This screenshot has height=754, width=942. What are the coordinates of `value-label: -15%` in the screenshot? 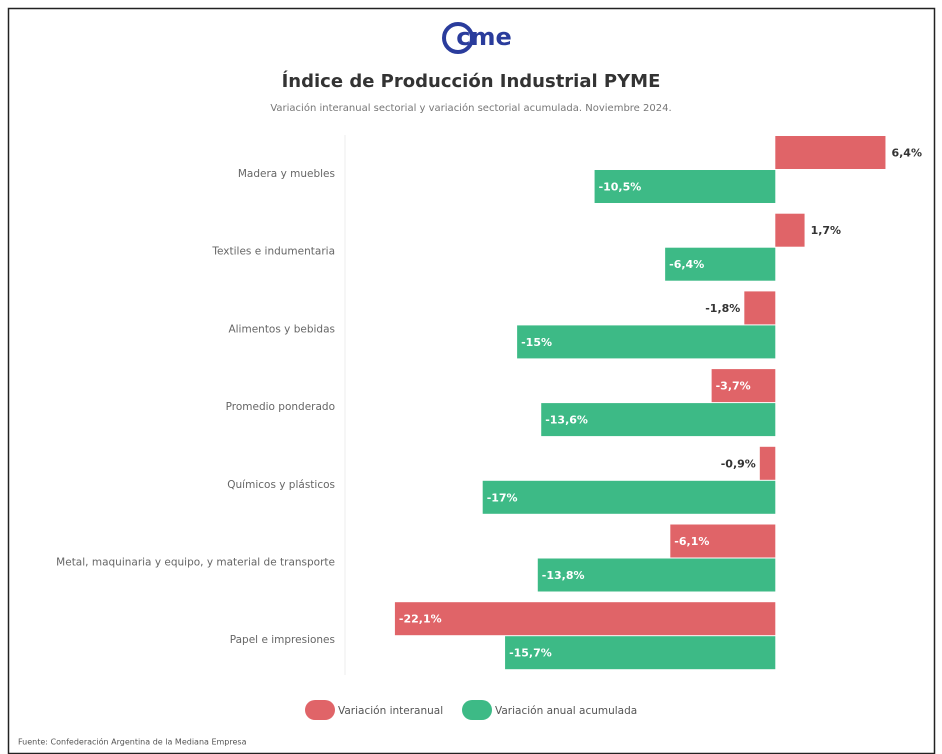 It's located at (536, 342).